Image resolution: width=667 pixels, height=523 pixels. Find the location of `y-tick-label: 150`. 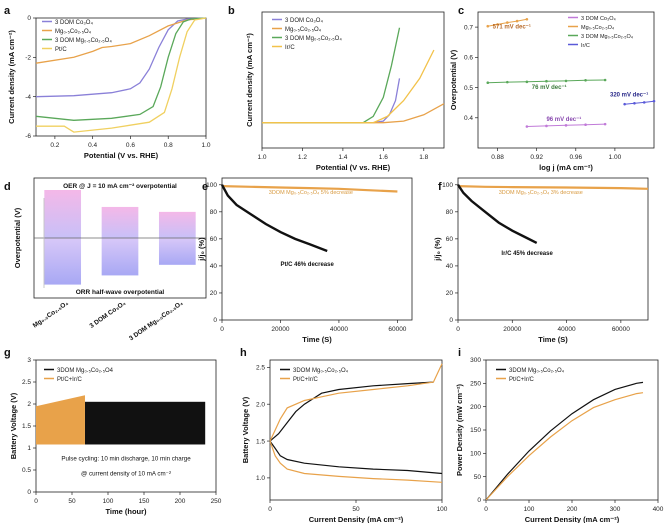

y-tick-label: 150 is located at coordinates (475, 430).